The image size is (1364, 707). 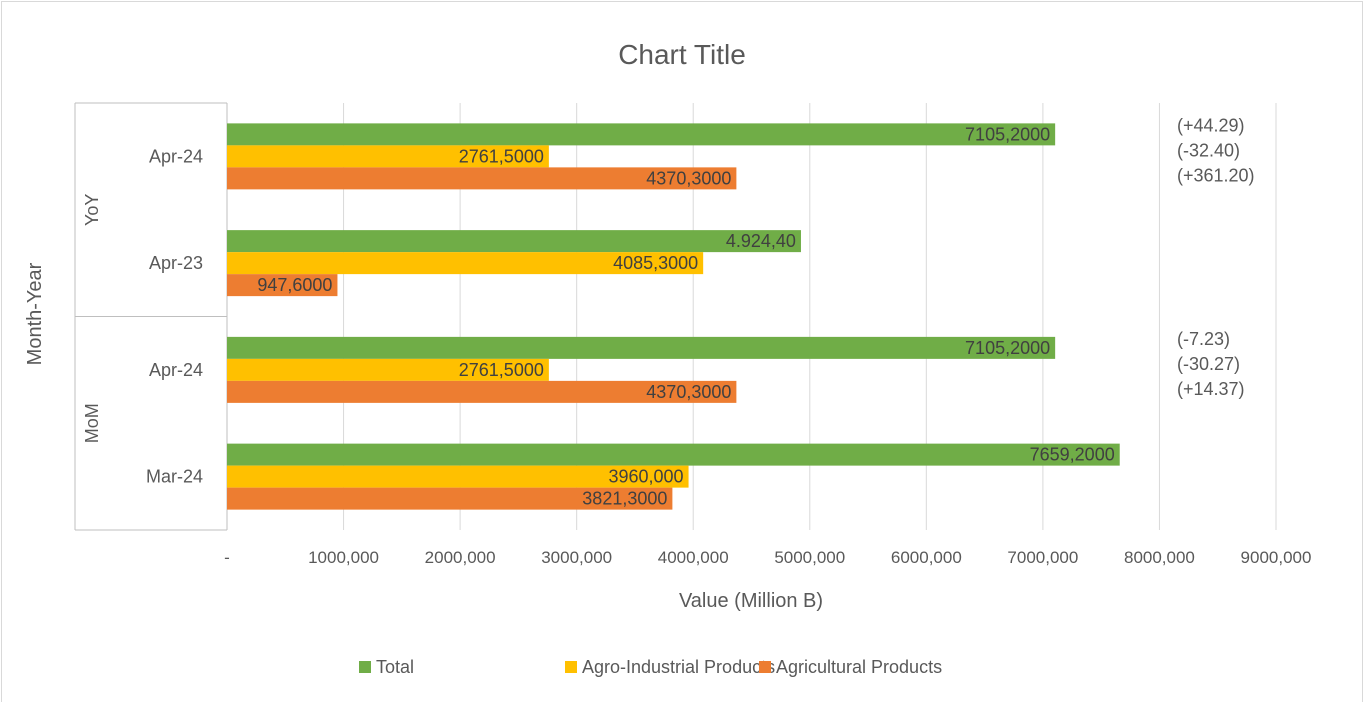 What do you see at coordinates (1042, 557) in the screenshot?
I see `x-tick-label: 7000,000` at bounding box center [1042, 557].